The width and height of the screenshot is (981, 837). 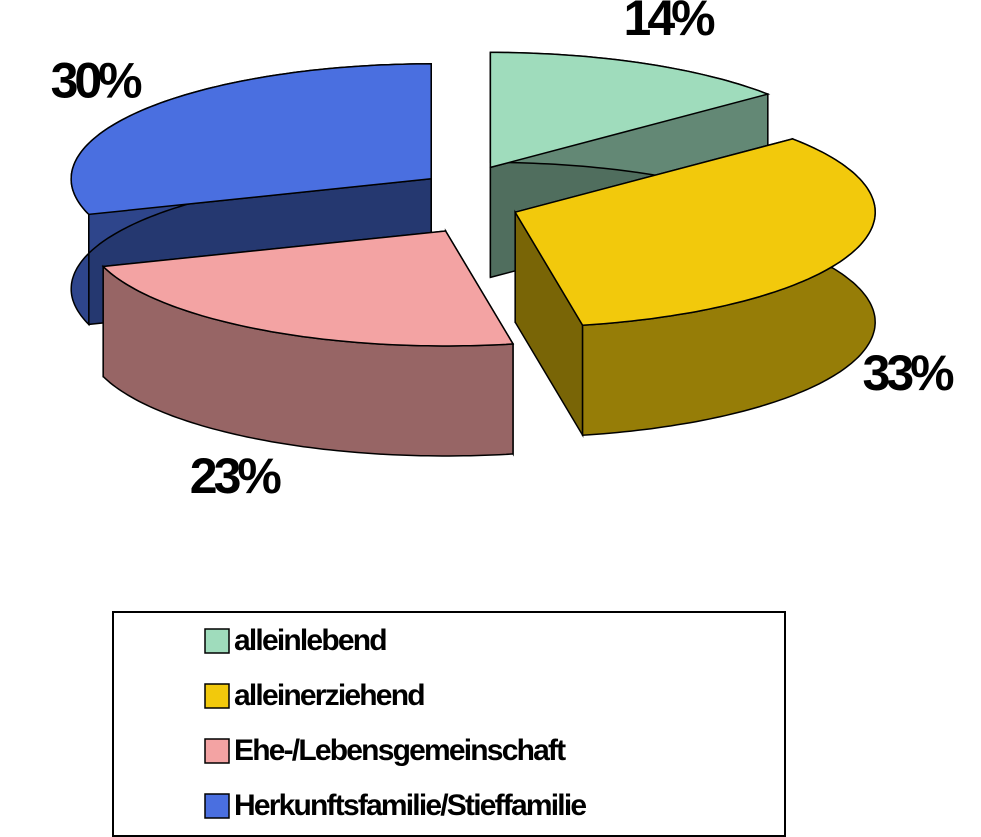 I want to click on legend-label: alleinlebend, so click(x=310, y=640).